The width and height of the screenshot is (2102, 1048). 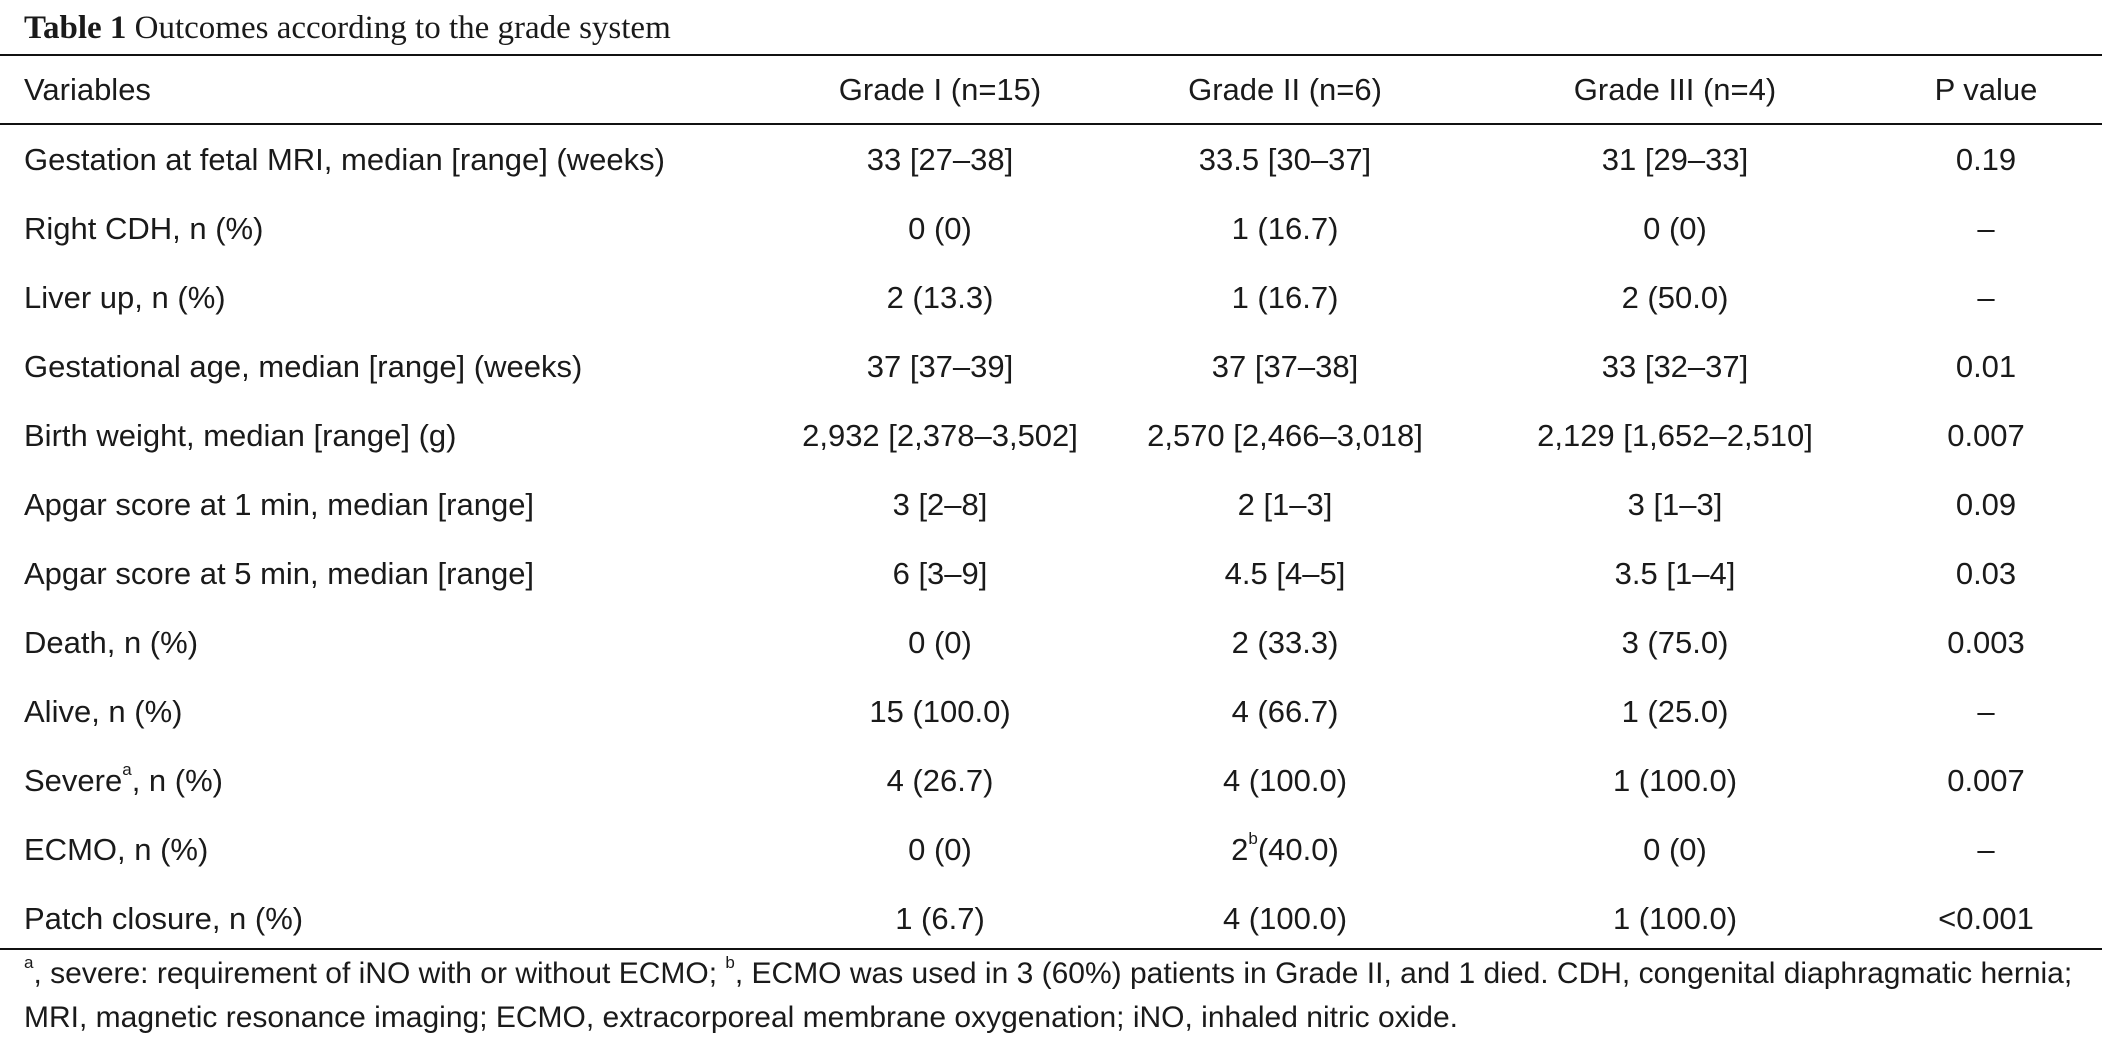 What do you see at coordinates (1675, 159) in the screenshot?
I see `grade-3-cell: 31 [29–33]` at bounding box center [1675, 159].